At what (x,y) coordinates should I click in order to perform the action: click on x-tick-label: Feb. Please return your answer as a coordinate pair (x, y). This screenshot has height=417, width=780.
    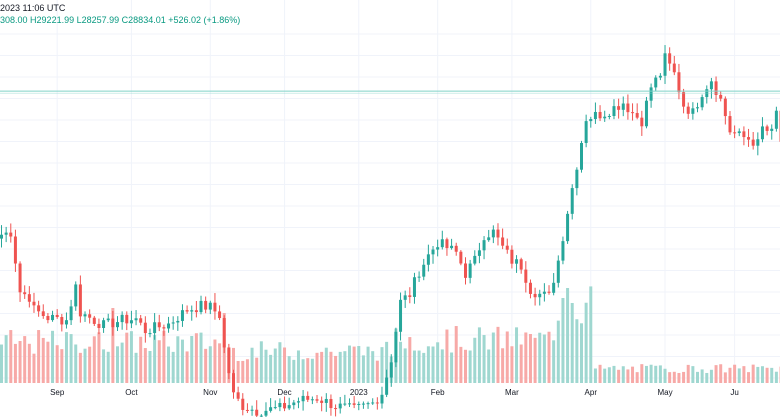
    Looking at the image, I should click on (438, 392).